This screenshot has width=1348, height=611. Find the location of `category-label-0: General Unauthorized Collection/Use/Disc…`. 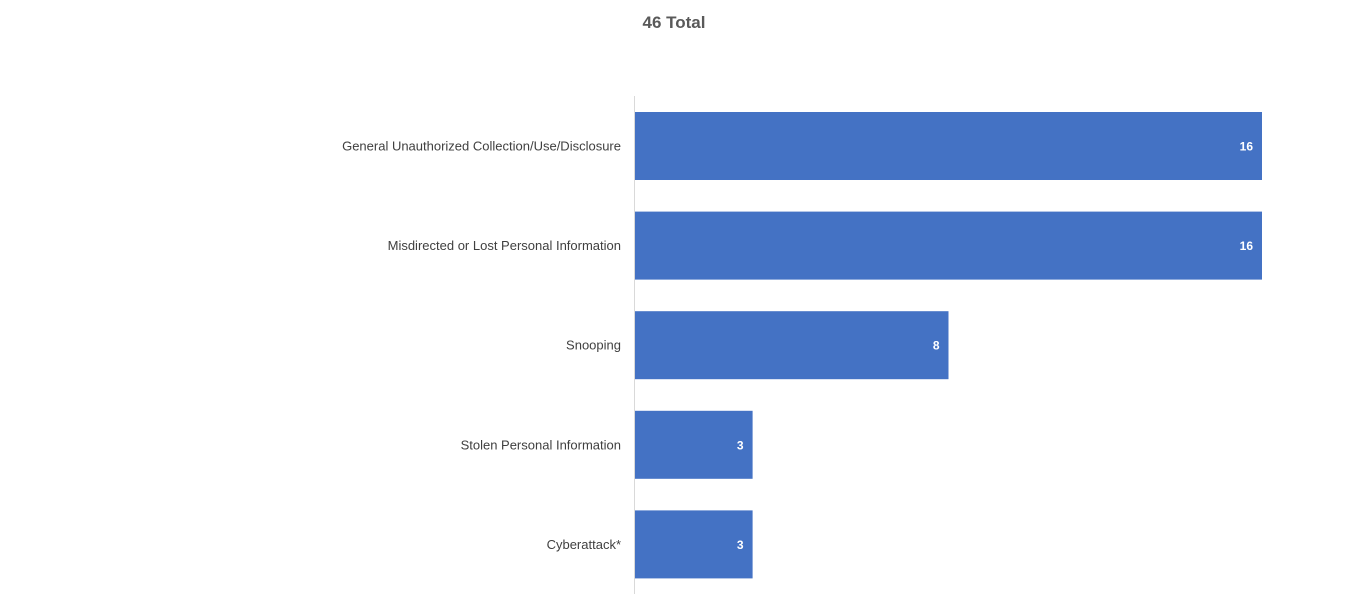

category-label-0: General Unauthorized Collection/Use/Disc… is located at coordinates (481, 146).